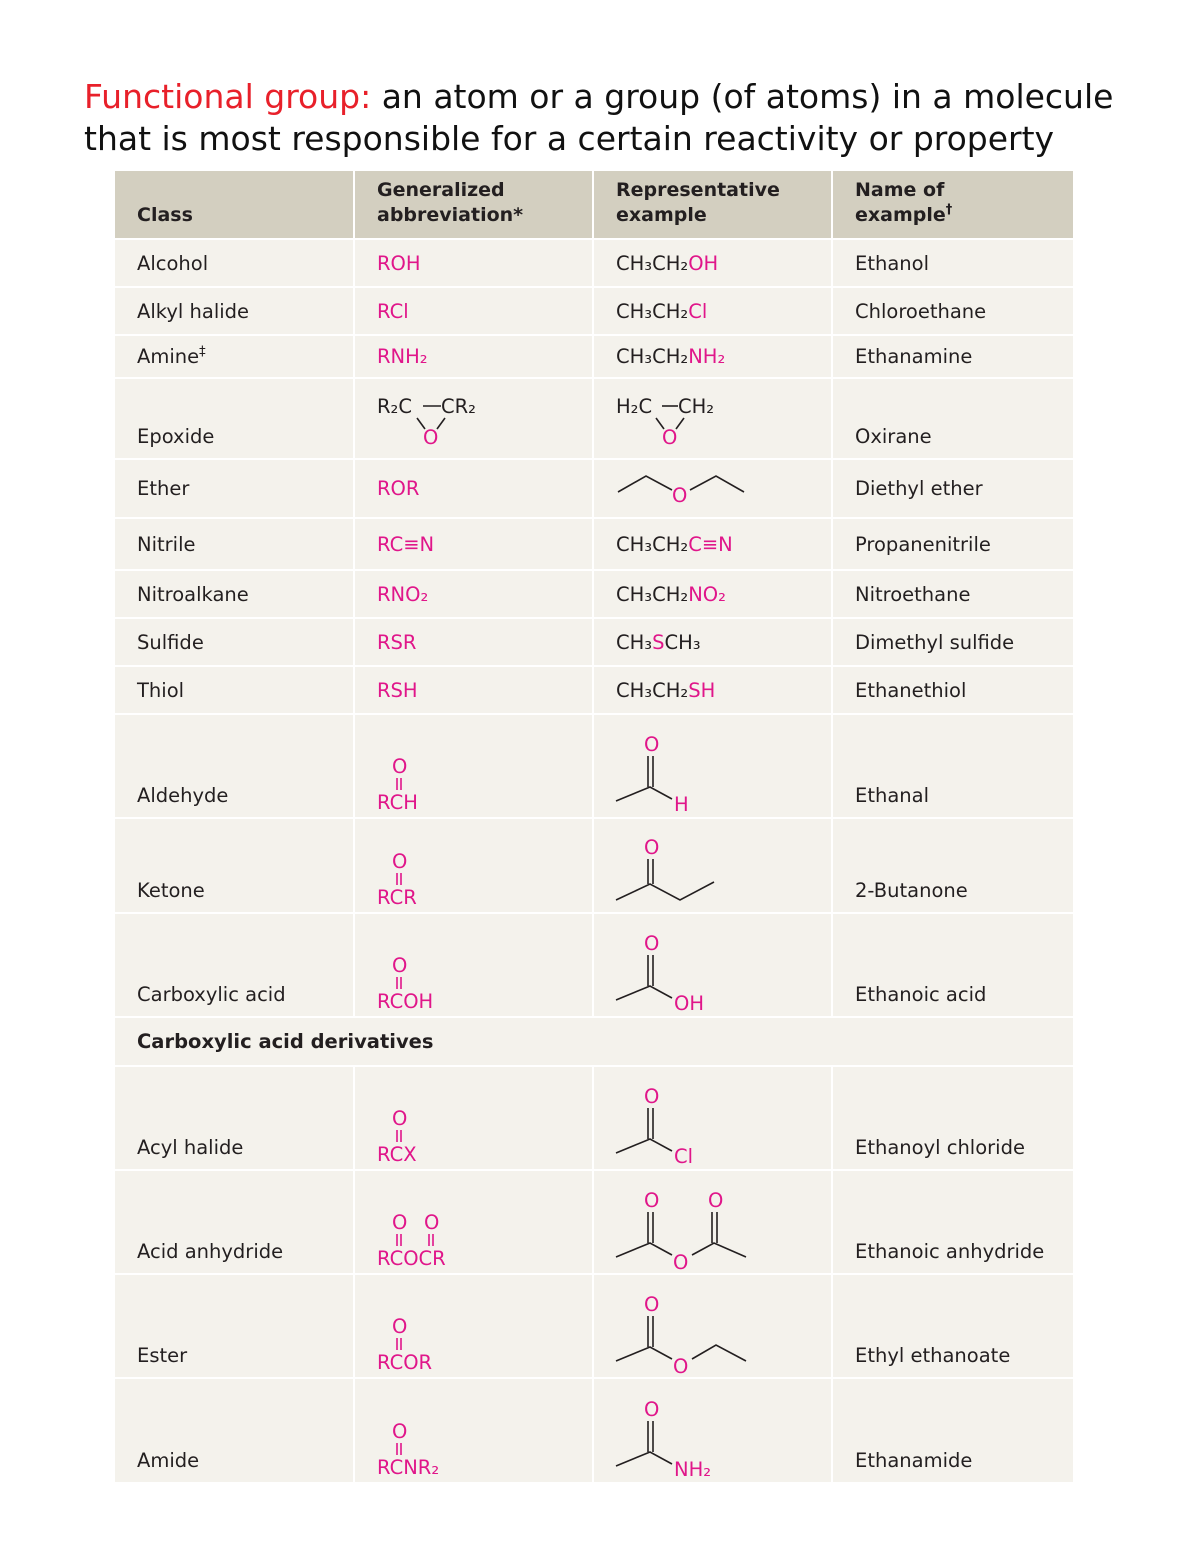 Image resolution: width=1200 pixels, height=1553 pixels. Describe the element at coordinates (681, 1335) in the screenshot. I see `ester-example-structure: O O` at that location.